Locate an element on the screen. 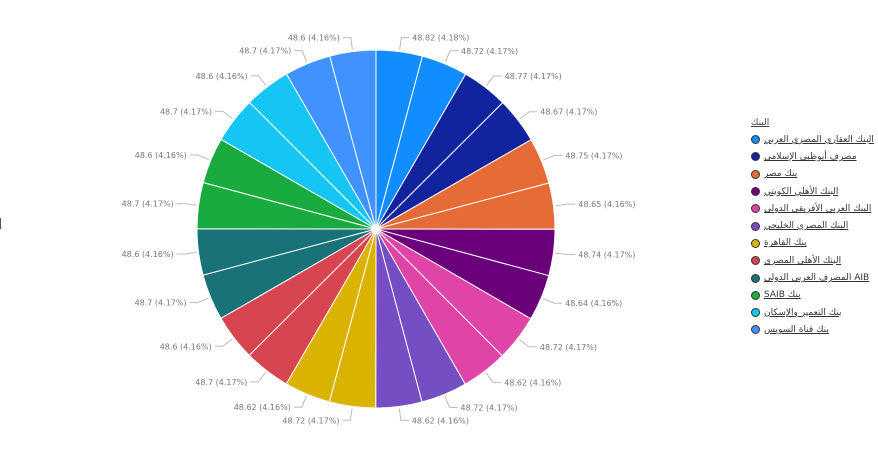 This screenshot has height=463, width=878. data-label: 48.75 (4.17%) is located at coordinates (593, 155).